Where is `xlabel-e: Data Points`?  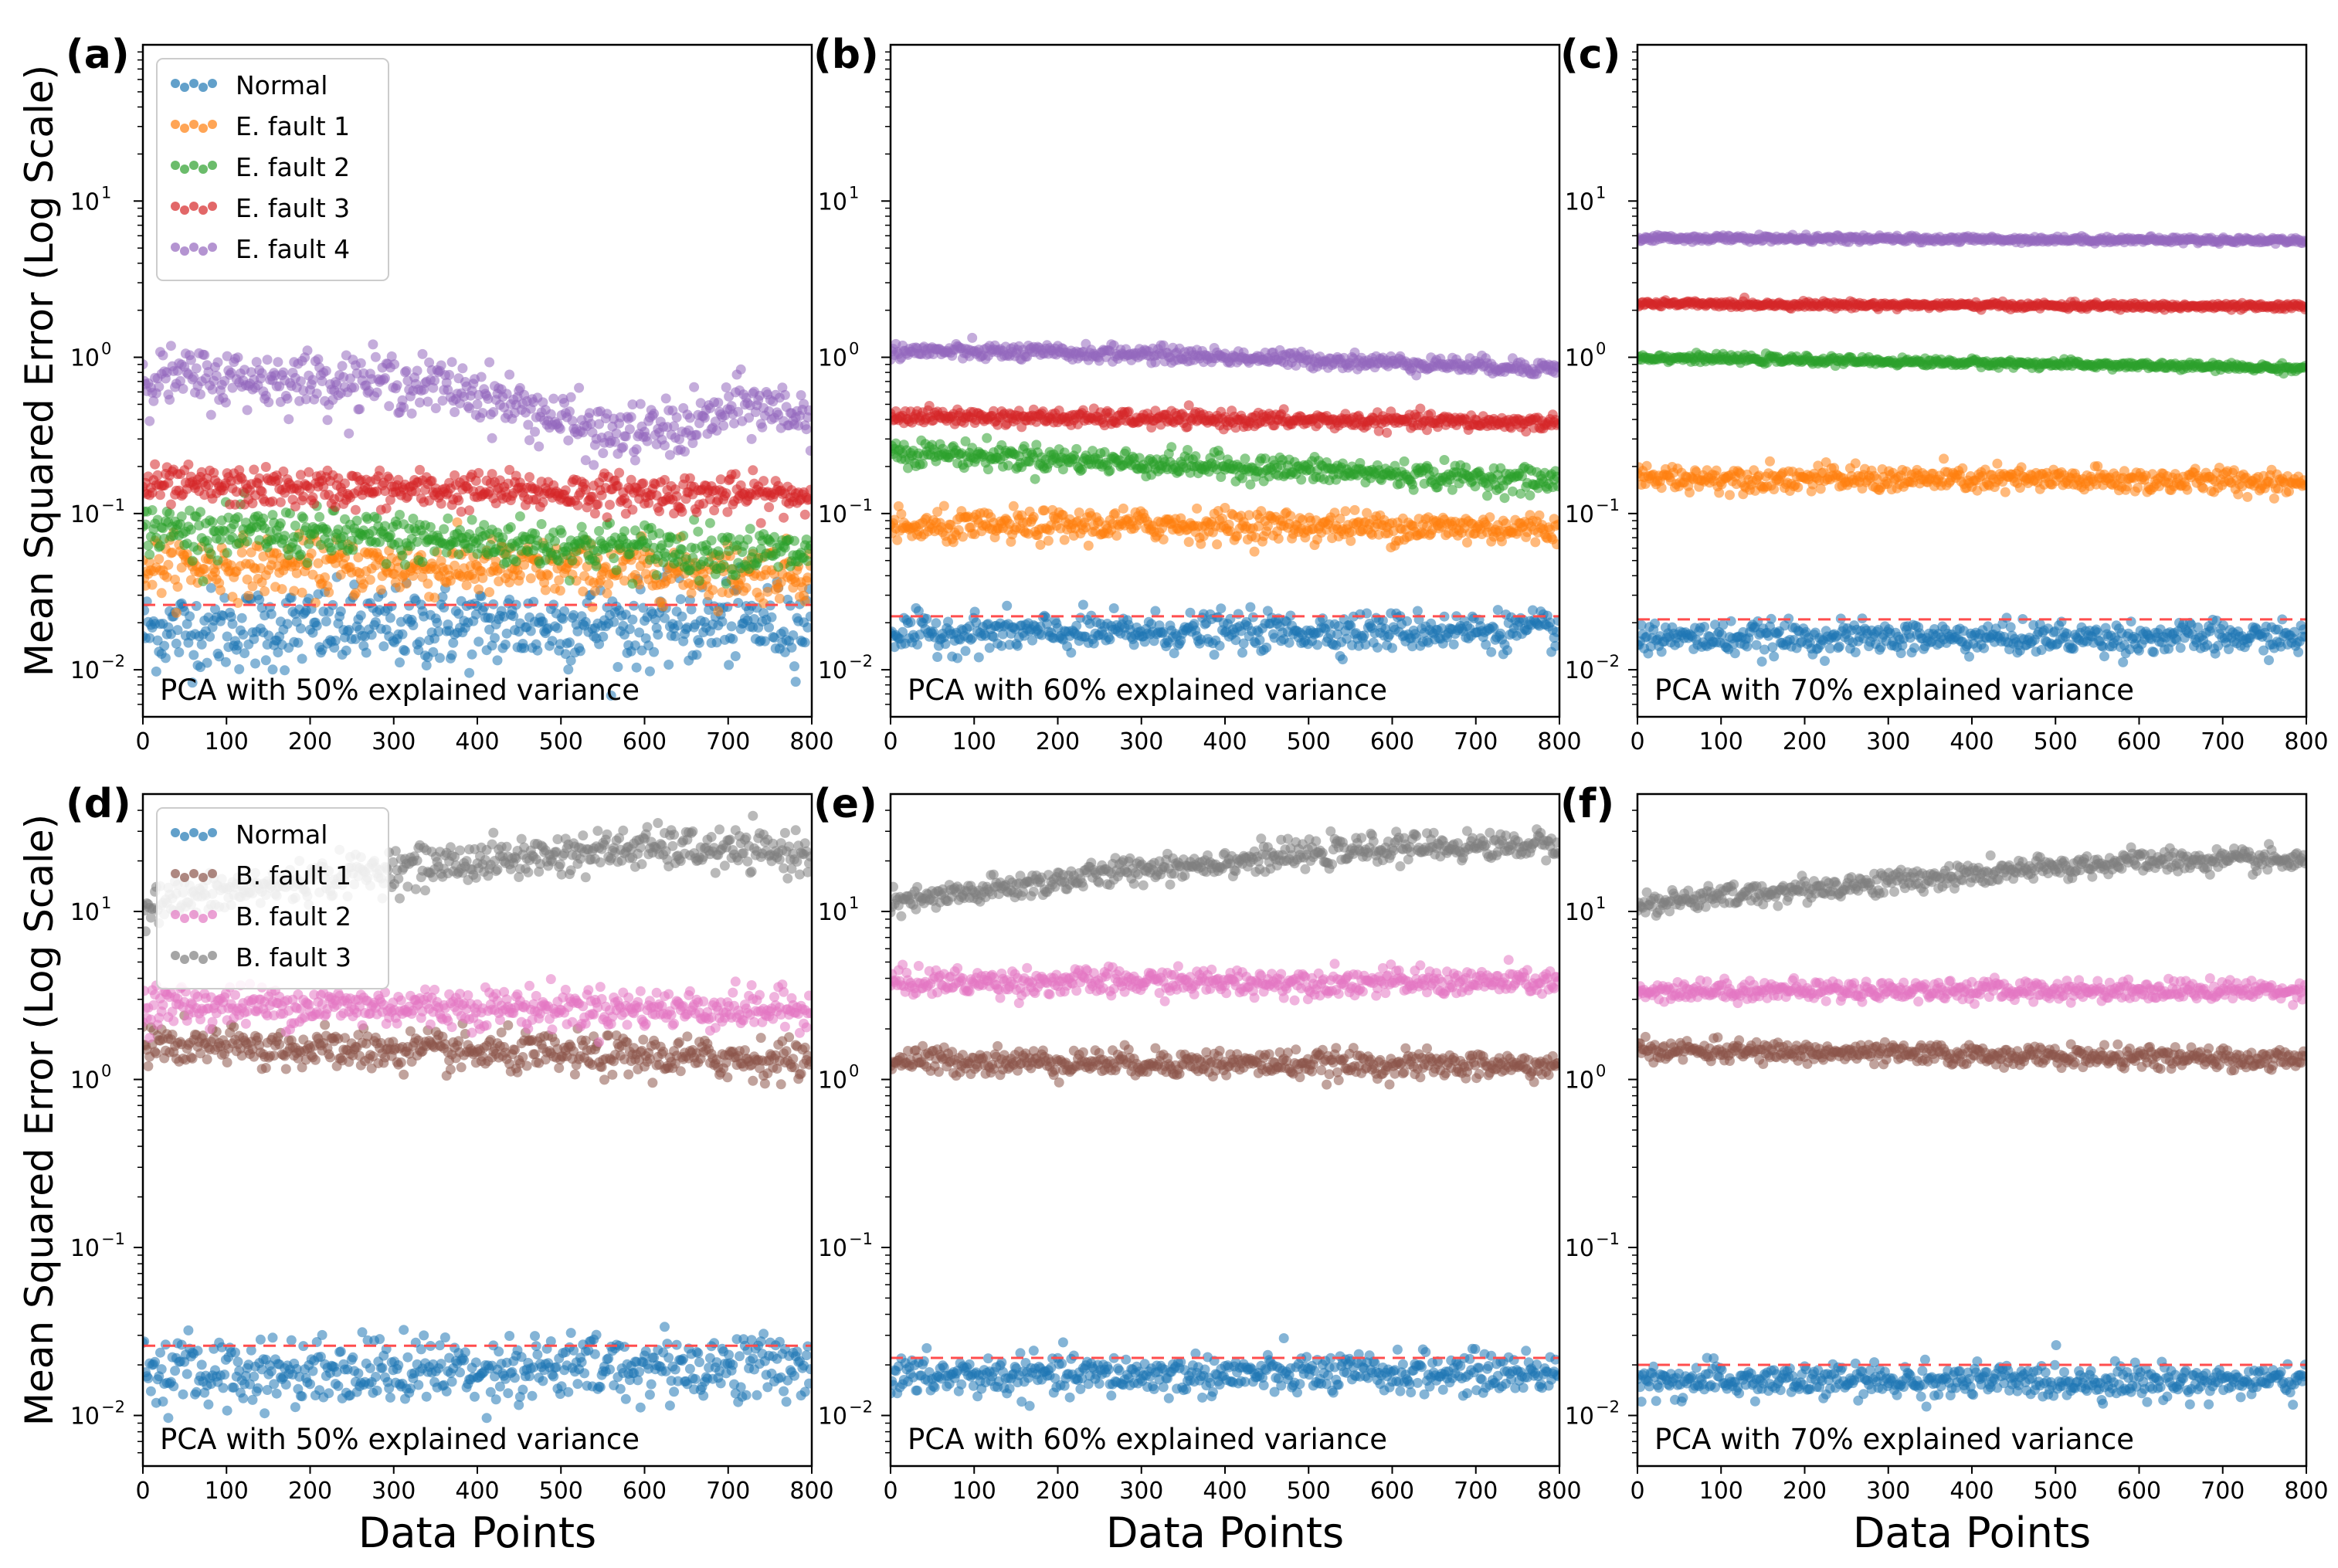
xlabel-e: Data Points is located at coordinates (1225, 1533).